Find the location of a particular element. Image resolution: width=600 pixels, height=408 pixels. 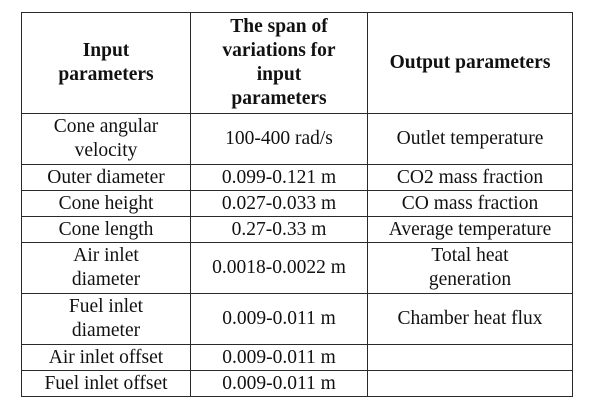

input-parameter-cell-line: Air inlet offset is located at coordinates (106, 357).